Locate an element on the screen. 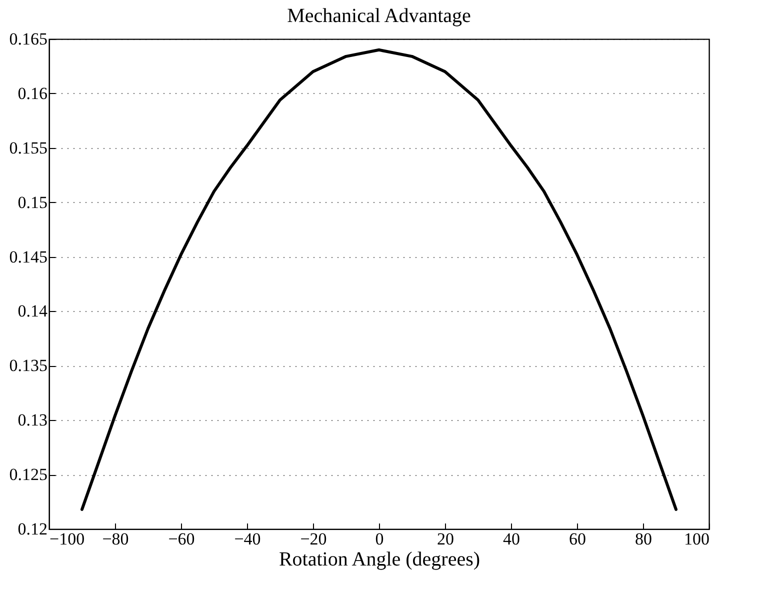 The image size is (763, 600). x-tick-label: −80 is located at coordinates (115, 539).